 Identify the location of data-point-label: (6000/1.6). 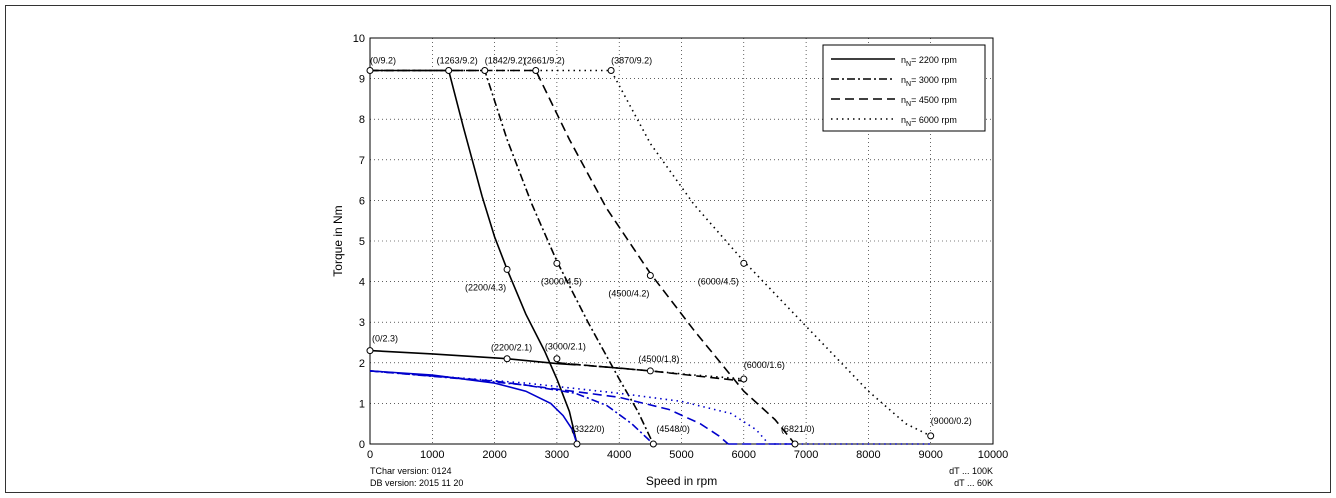
(764, 365).